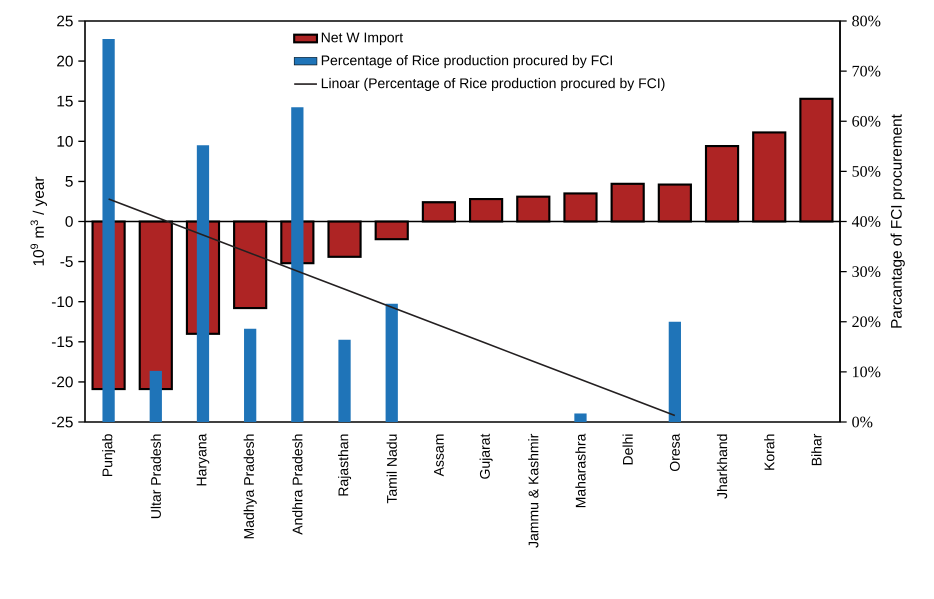 This screenshot has width=934, height=599. Describe the element at coordinates (38, 221) in the screenshot. I see `y-axis-title: 10$^{9}$ m$^{3}$ / year` at that location.